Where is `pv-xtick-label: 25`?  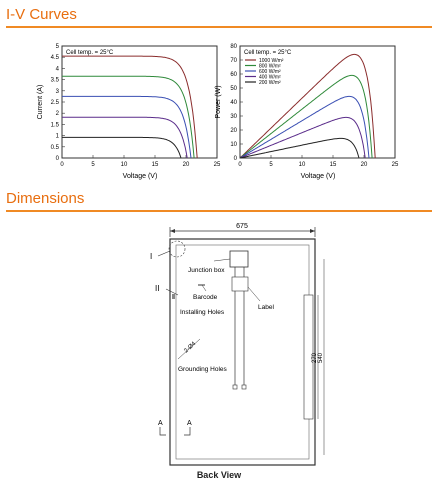
pv-xtick-label: 25 is located at coordinates (395, 165).